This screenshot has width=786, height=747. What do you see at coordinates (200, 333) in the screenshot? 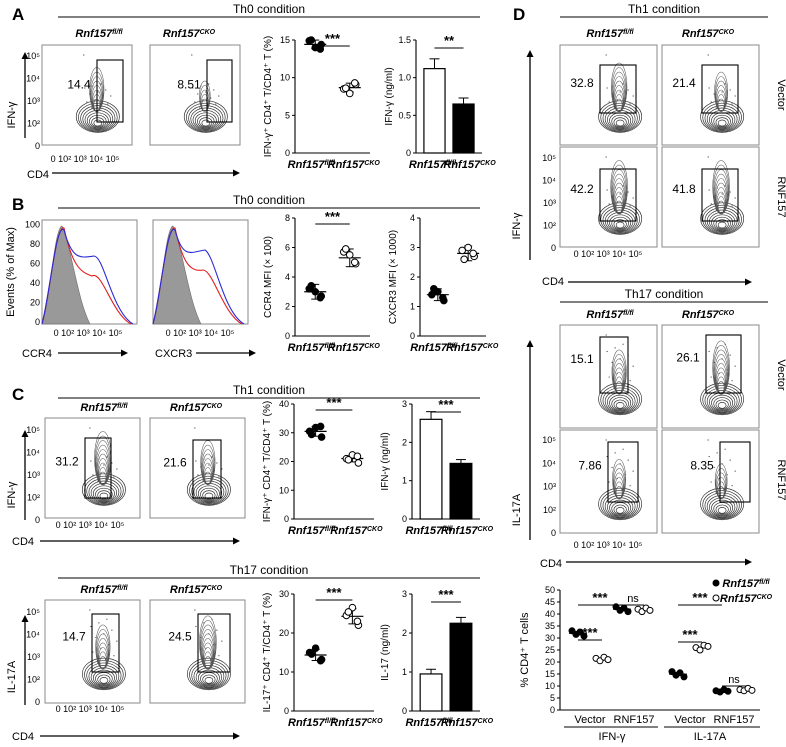
I see `b-xticks-cxcr3: 0 10² 10³ 10⁴ 10⁵` at bounding box center [200, 333].